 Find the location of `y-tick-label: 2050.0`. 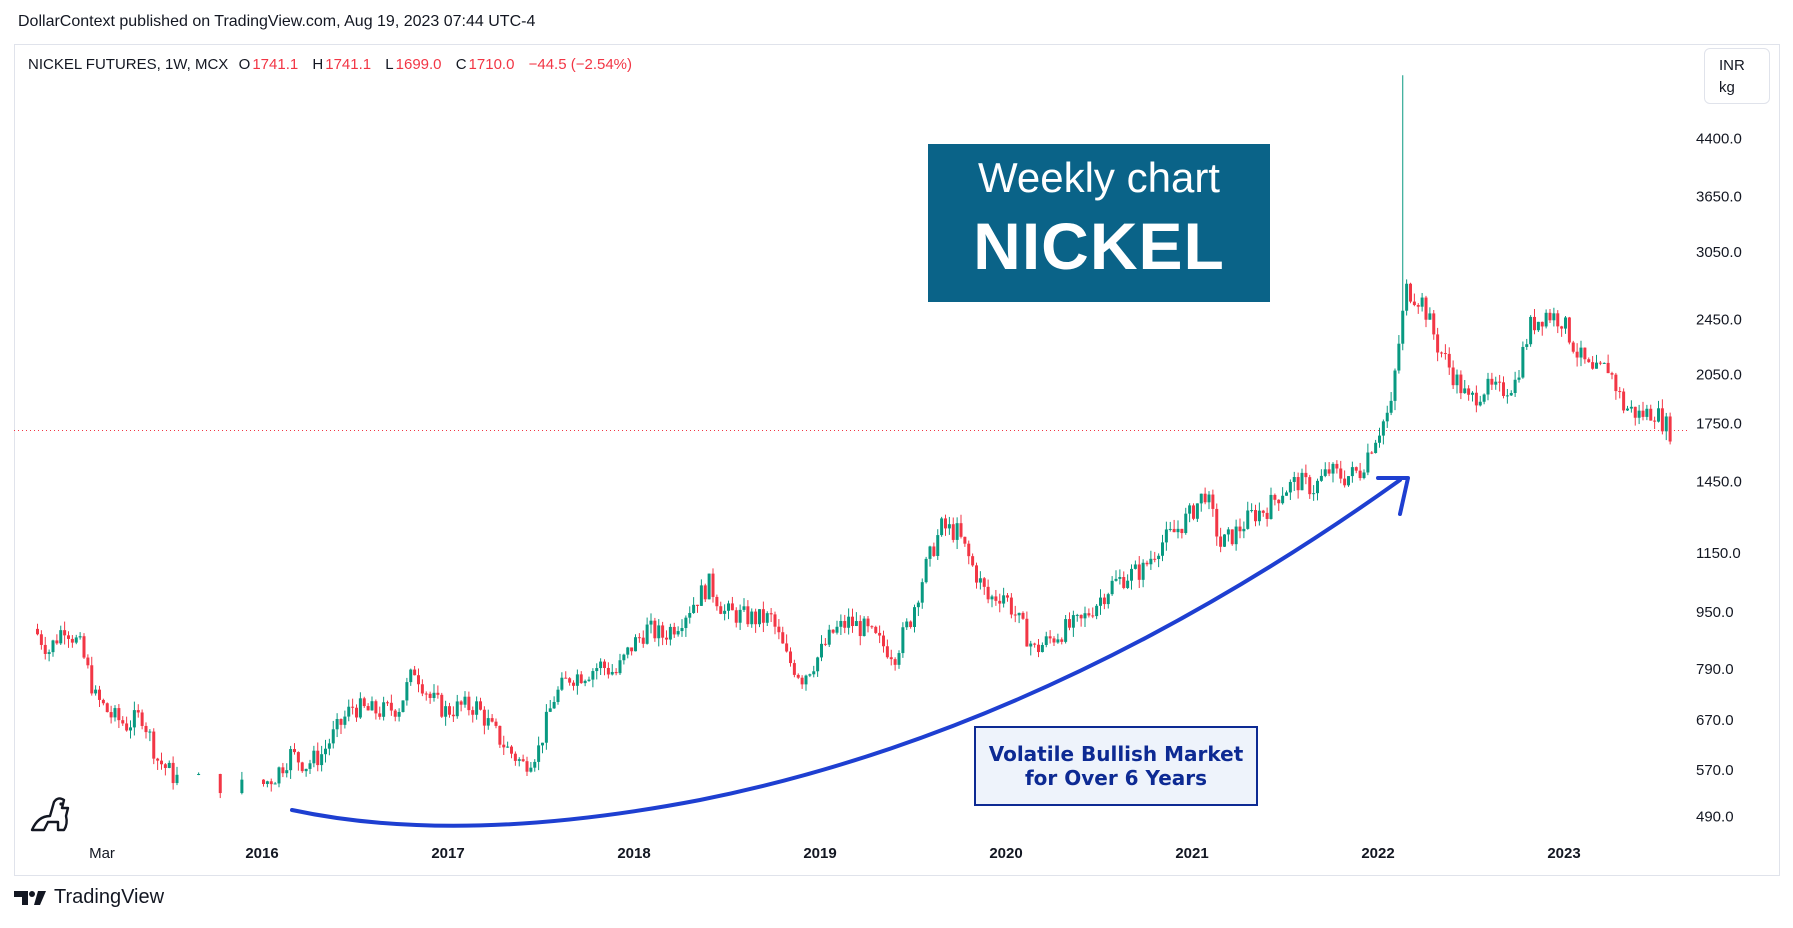

y-tick-label: 2050.0 is located at coordinates (1719, 375).